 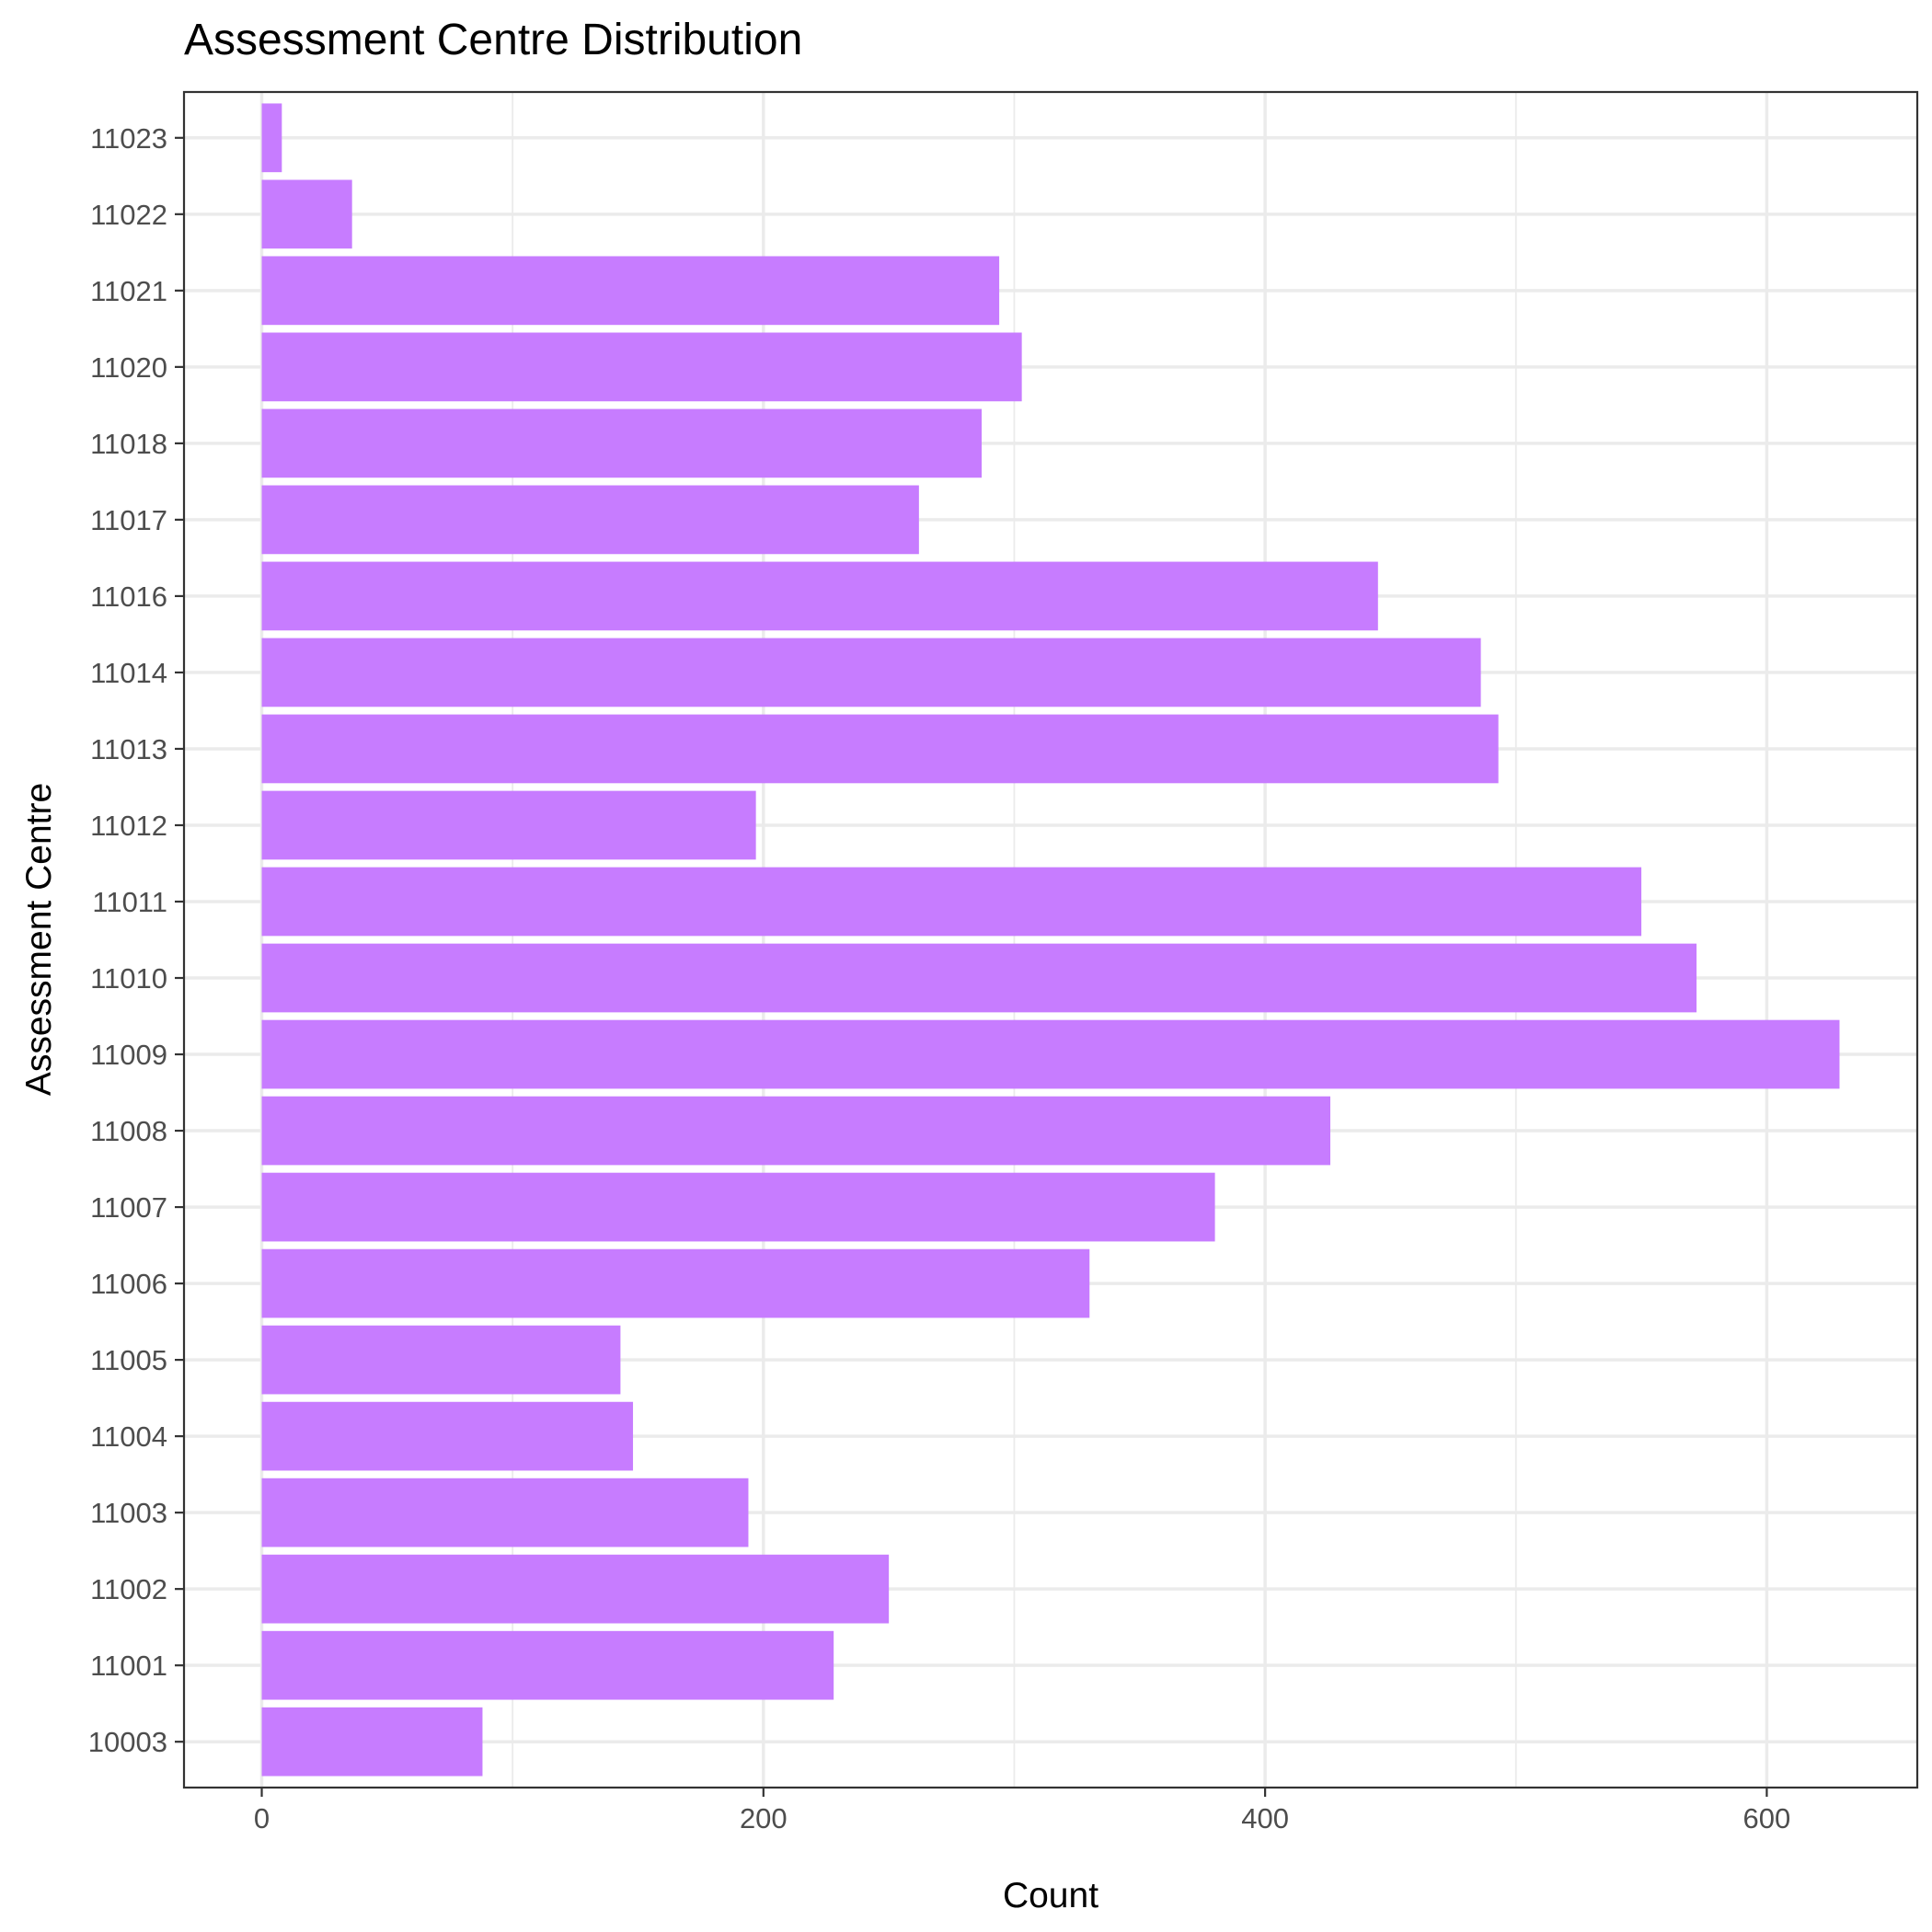 What do you see at coordinates (128, 978) in the screenshot?
I see `y-tick-label: 11010` at bounding box center [128, 978].